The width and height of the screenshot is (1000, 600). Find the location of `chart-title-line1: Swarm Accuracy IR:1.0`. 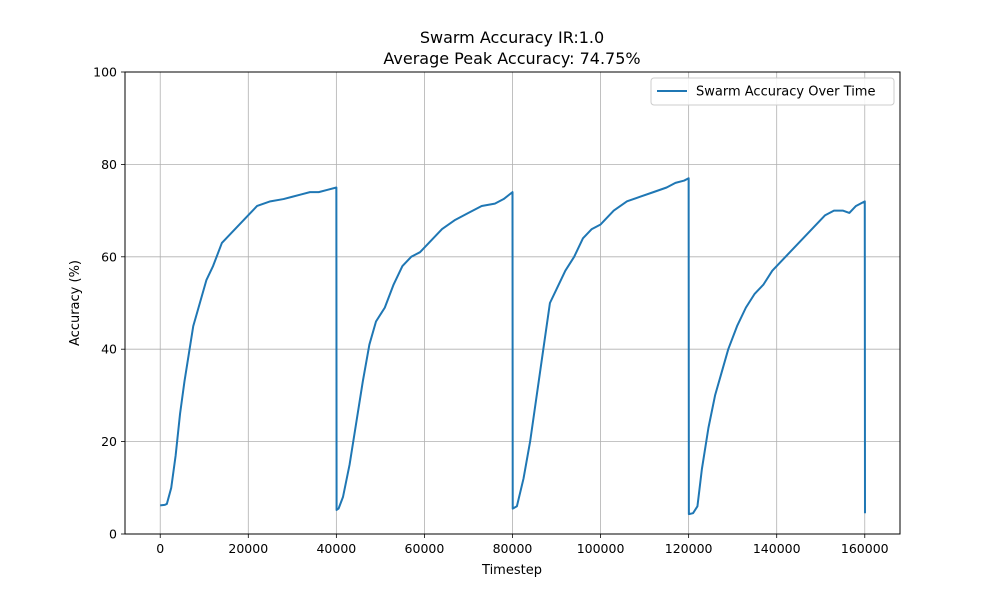

chart-title-line1: Swarm Accuracy IR:1.0 is located at coordinates (512, 37).